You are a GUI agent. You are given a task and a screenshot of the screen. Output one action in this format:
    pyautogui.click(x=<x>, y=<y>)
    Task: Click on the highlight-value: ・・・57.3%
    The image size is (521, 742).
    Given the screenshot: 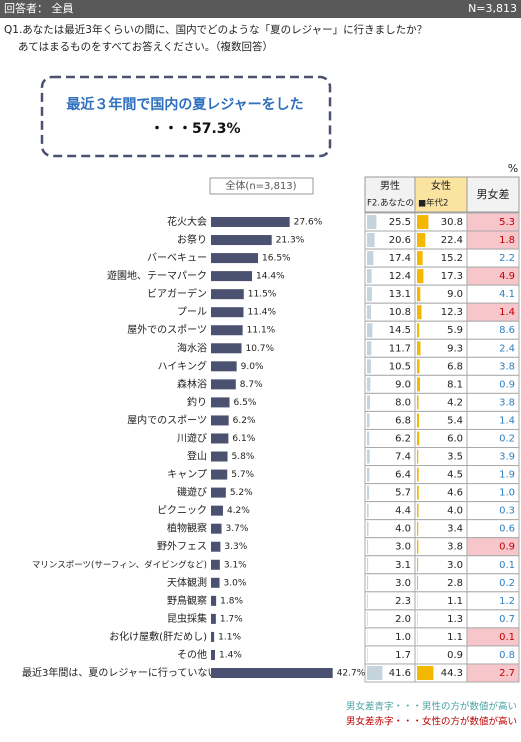 What is the action you would take?
    pyautogui.click(x=195, y=129)
    